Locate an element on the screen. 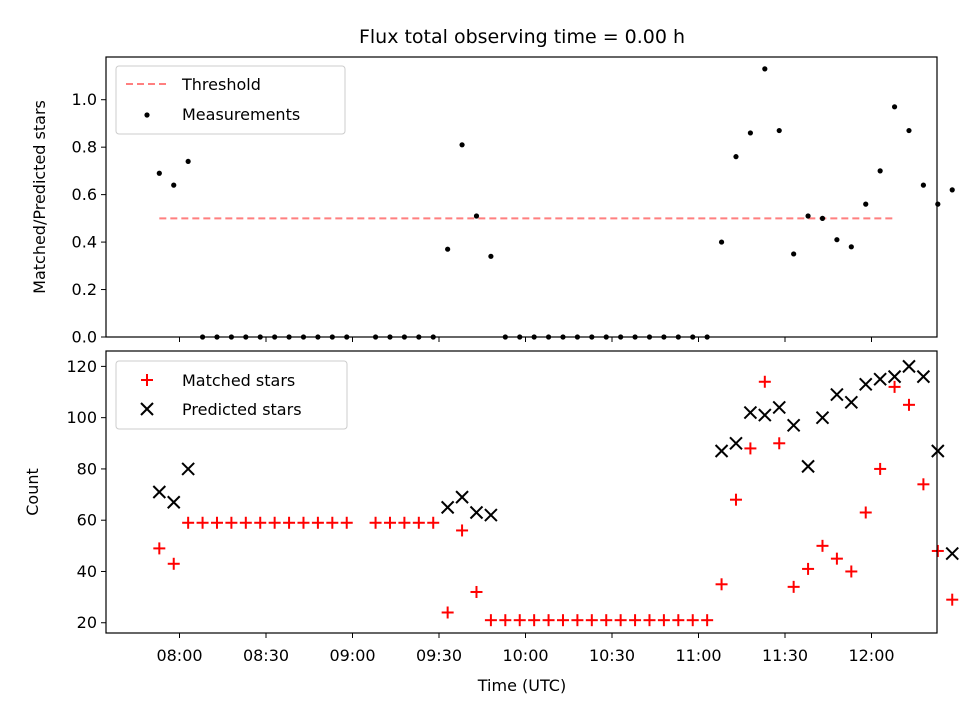 The height and width of the screenshot is (720, 960). top-y-tick-label: 0.2 is located at coordinates (84, 289).